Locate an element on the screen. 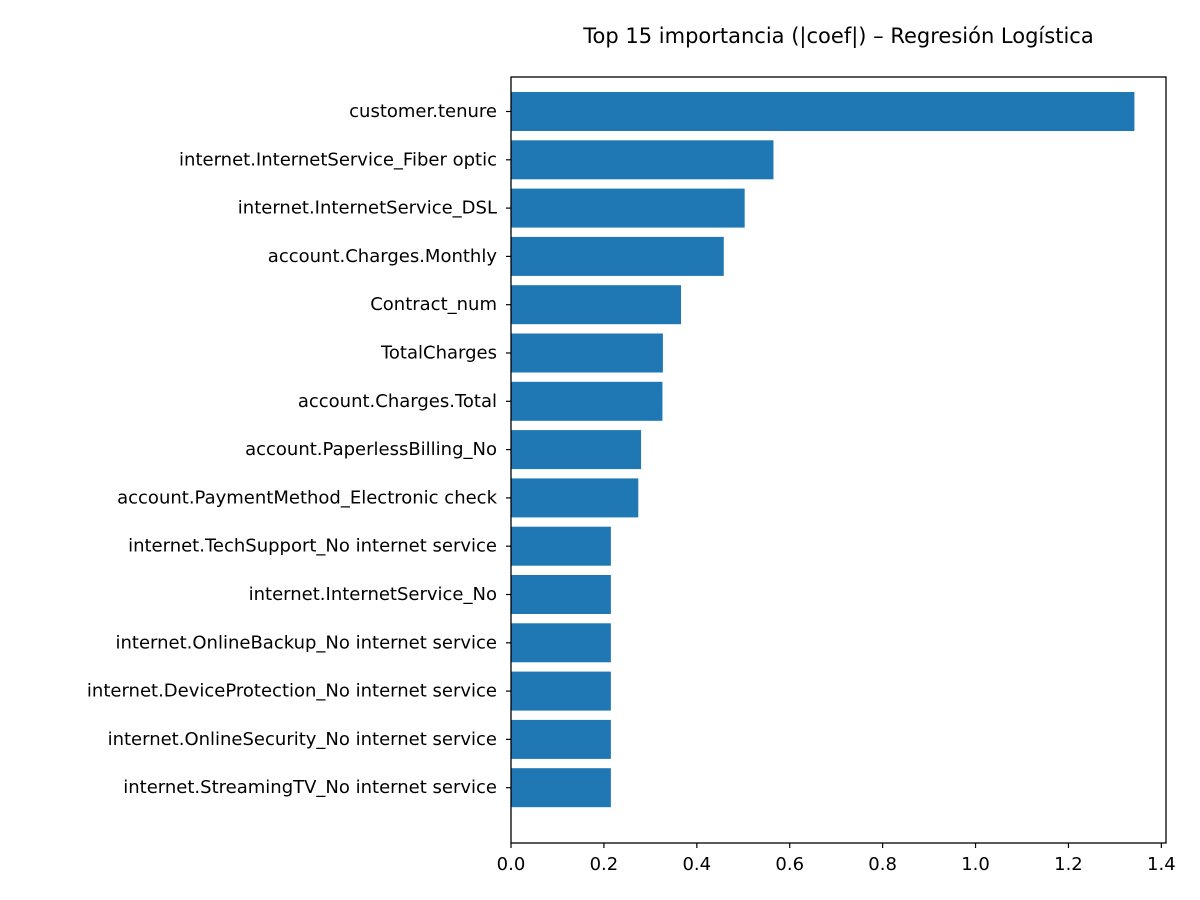  y-tick-label: Contract_num is located at coordinates (433, 304).